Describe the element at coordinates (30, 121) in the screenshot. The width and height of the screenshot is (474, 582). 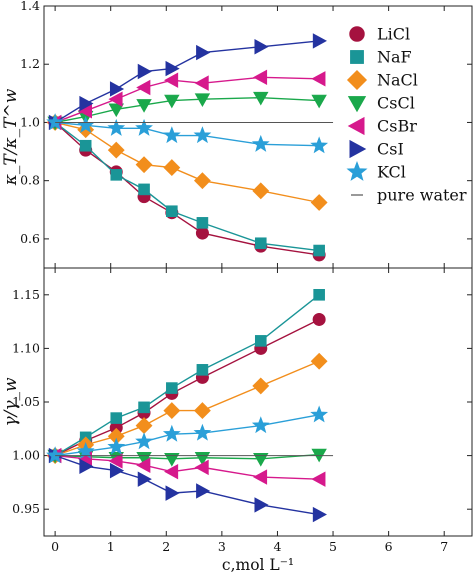
I see `y-tick-label: 1.0` at that location.